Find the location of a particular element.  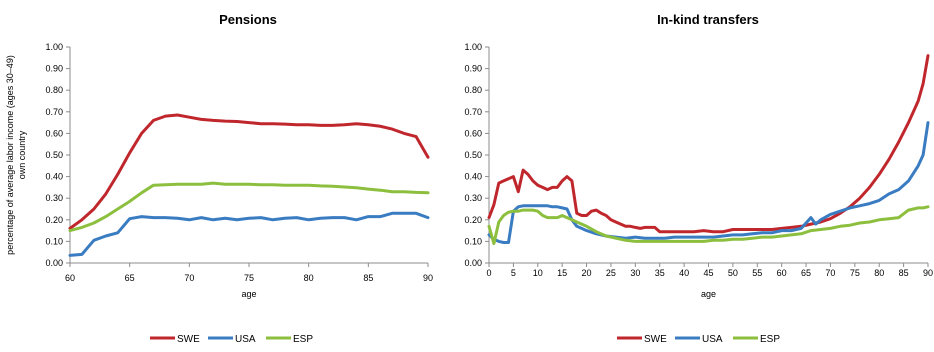

inkind-y-tick-label: 1.00 is located at coordinates (473, 47).